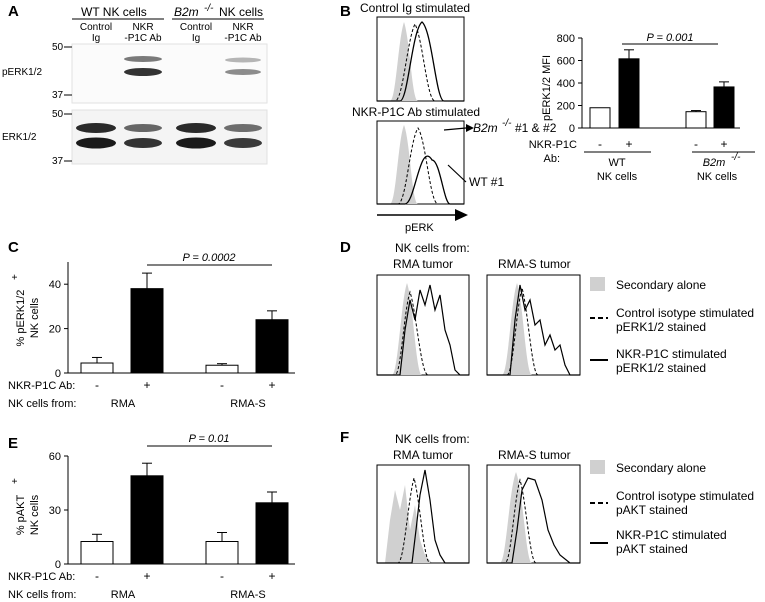 Image resolution: width=765 pixels, height=602 pixels. What do you see at coordinates (671, 535) in the screenshot?
I see `f-legend-nkr: NKR-P1C stimulated` at bounding box center [671, 535].